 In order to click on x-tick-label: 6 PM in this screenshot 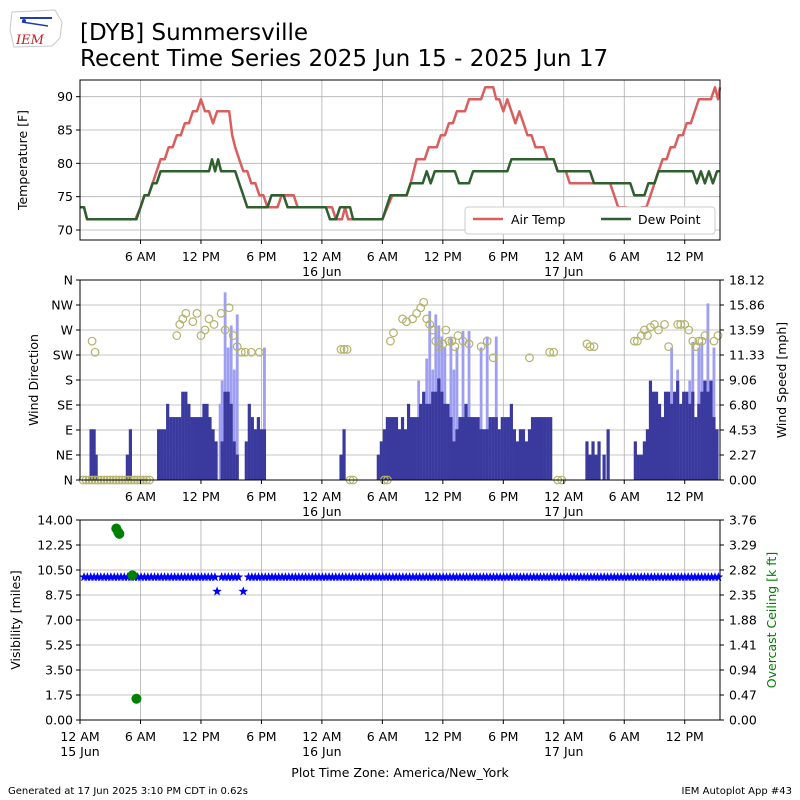, I will do `click(261, 736)`.